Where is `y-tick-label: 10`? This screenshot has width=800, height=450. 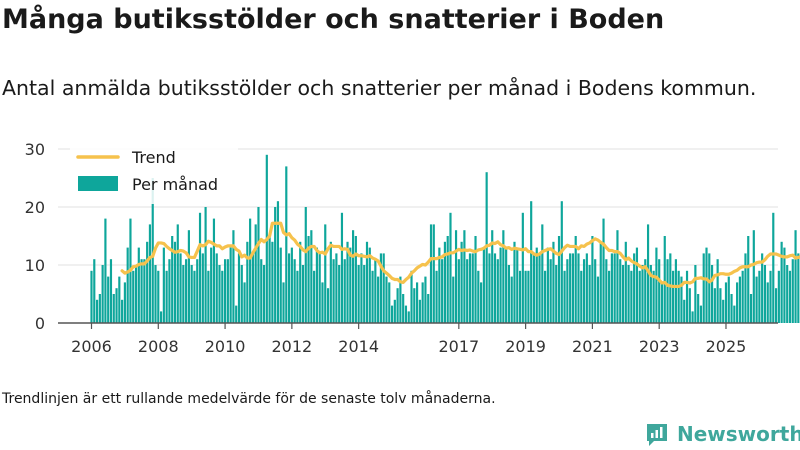
y-tick-label: 10 is located at coordinates (35, 265).